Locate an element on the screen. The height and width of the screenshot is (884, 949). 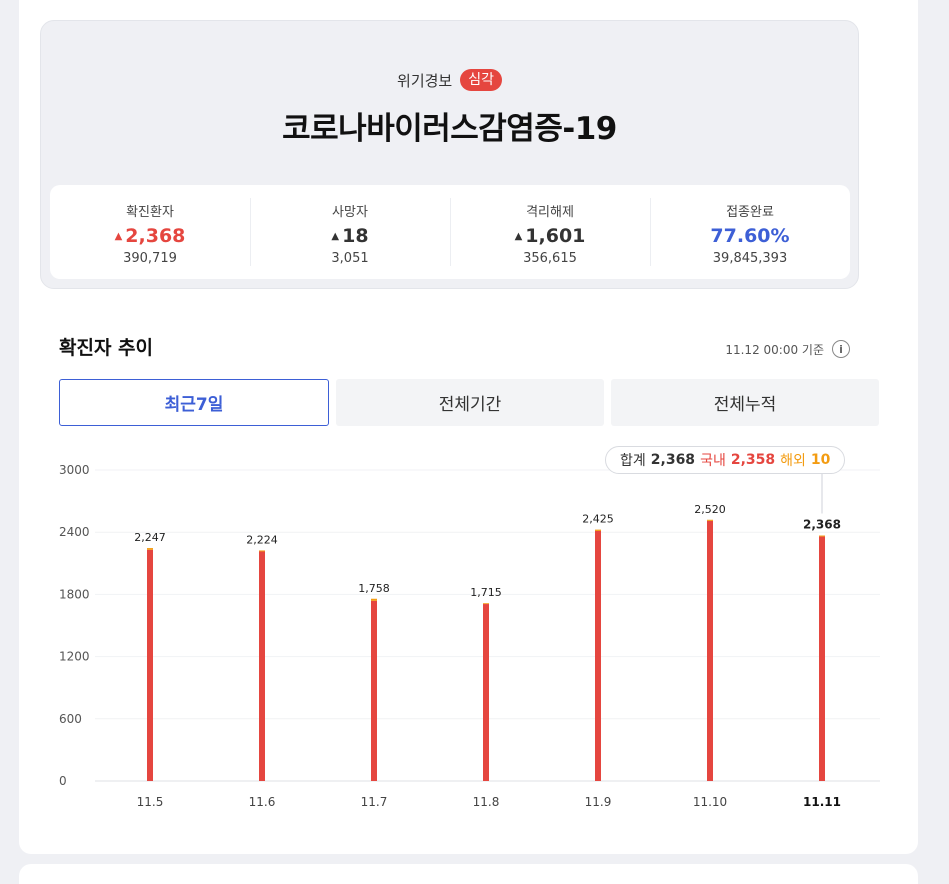
info-icon: i is located at coordinates (841, 349).